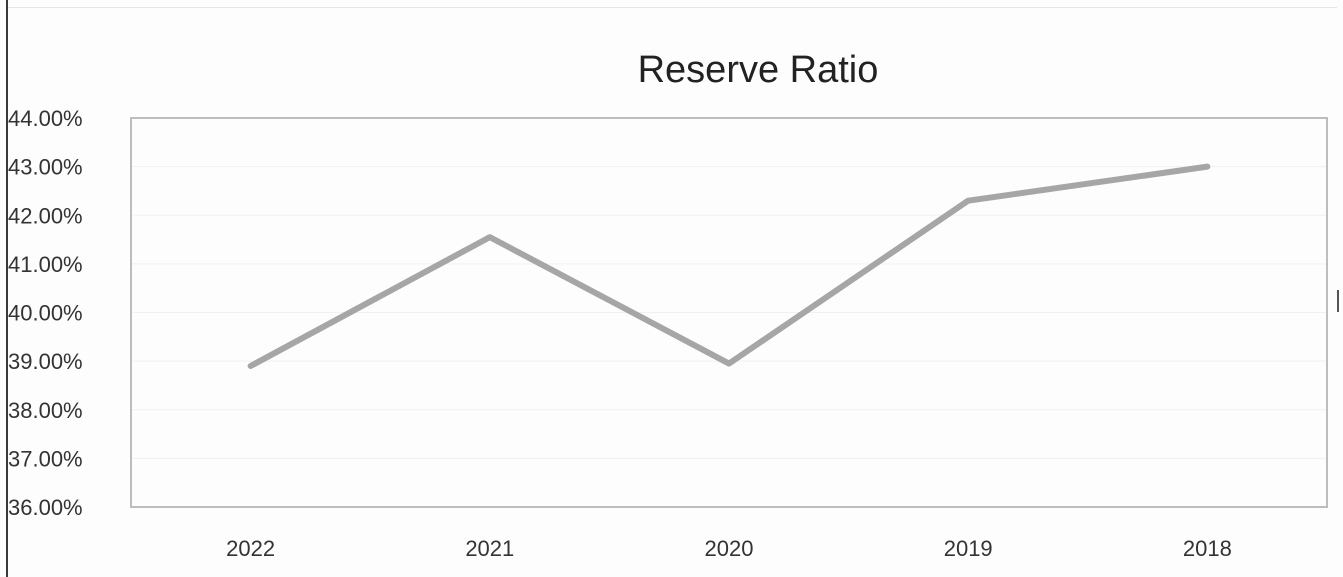  Describe the element at coordinates (1207, 548) in the screenshot. I see `x-tick-label: 2018` at that location.